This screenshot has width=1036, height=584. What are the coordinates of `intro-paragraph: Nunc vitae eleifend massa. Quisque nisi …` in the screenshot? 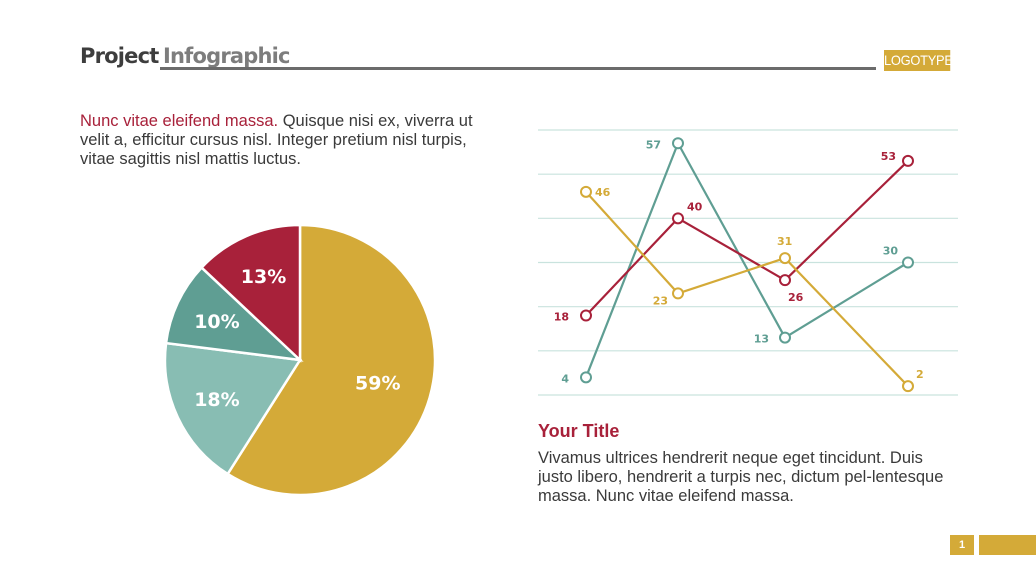 It's located at (290, 140).